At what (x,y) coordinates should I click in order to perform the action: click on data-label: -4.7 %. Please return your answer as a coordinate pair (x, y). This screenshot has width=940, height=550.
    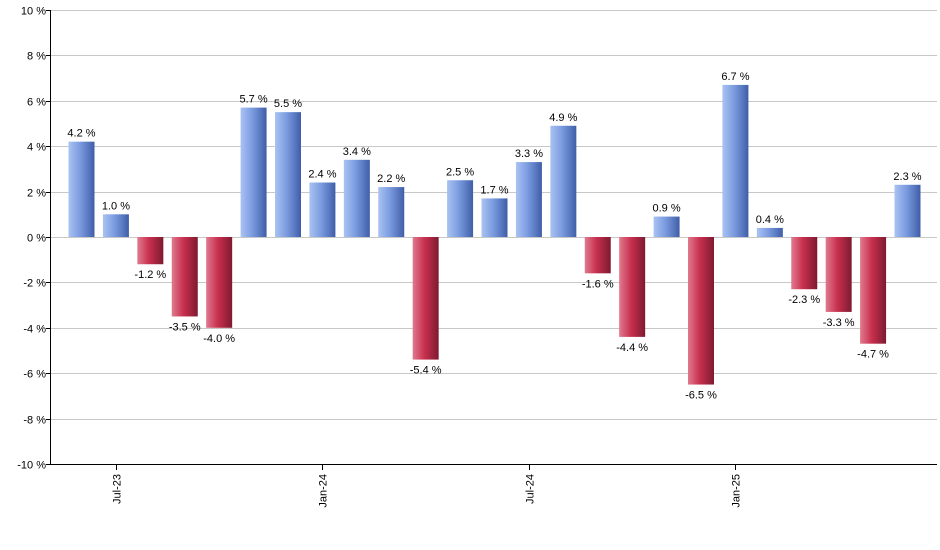
    Looking at the image, I should click on (873, 355).